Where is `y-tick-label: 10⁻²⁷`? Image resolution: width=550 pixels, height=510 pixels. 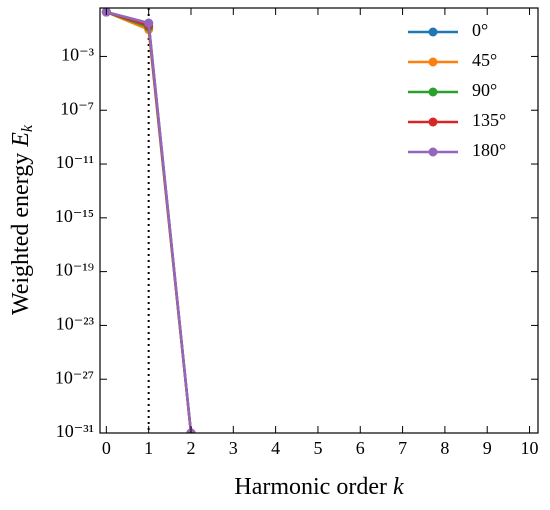 y-tick-label: 10⁻²⁷ is located at coordinates (74, 377).